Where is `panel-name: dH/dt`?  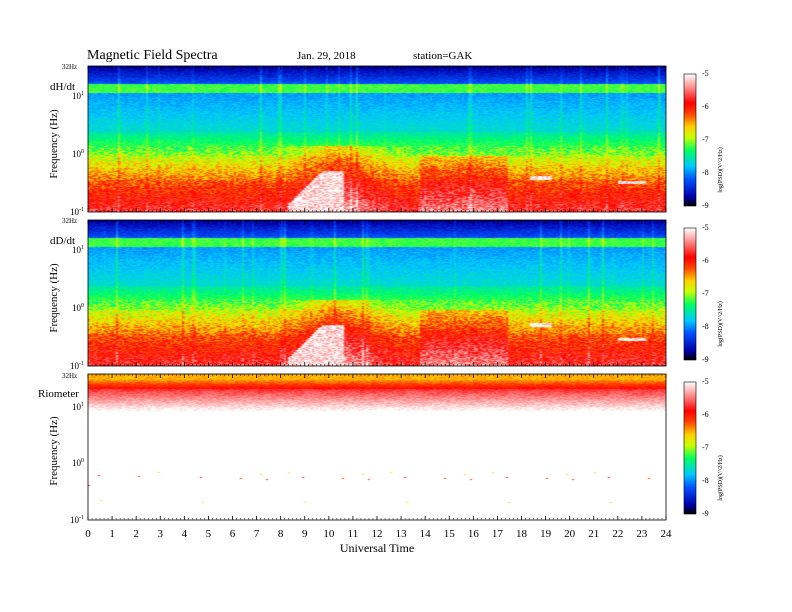 panel-name: dH/dt is located at coordinates (62, 87).